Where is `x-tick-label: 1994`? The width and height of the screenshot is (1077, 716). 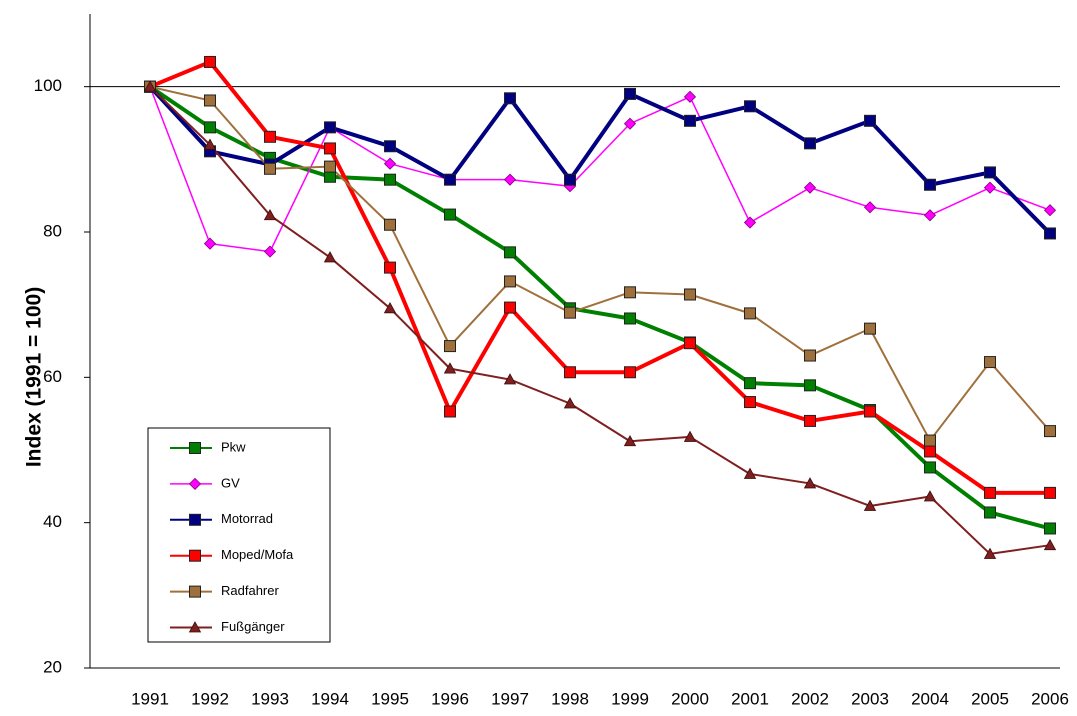 x-tick-label: 1994 is located at coordinates (330, 698).